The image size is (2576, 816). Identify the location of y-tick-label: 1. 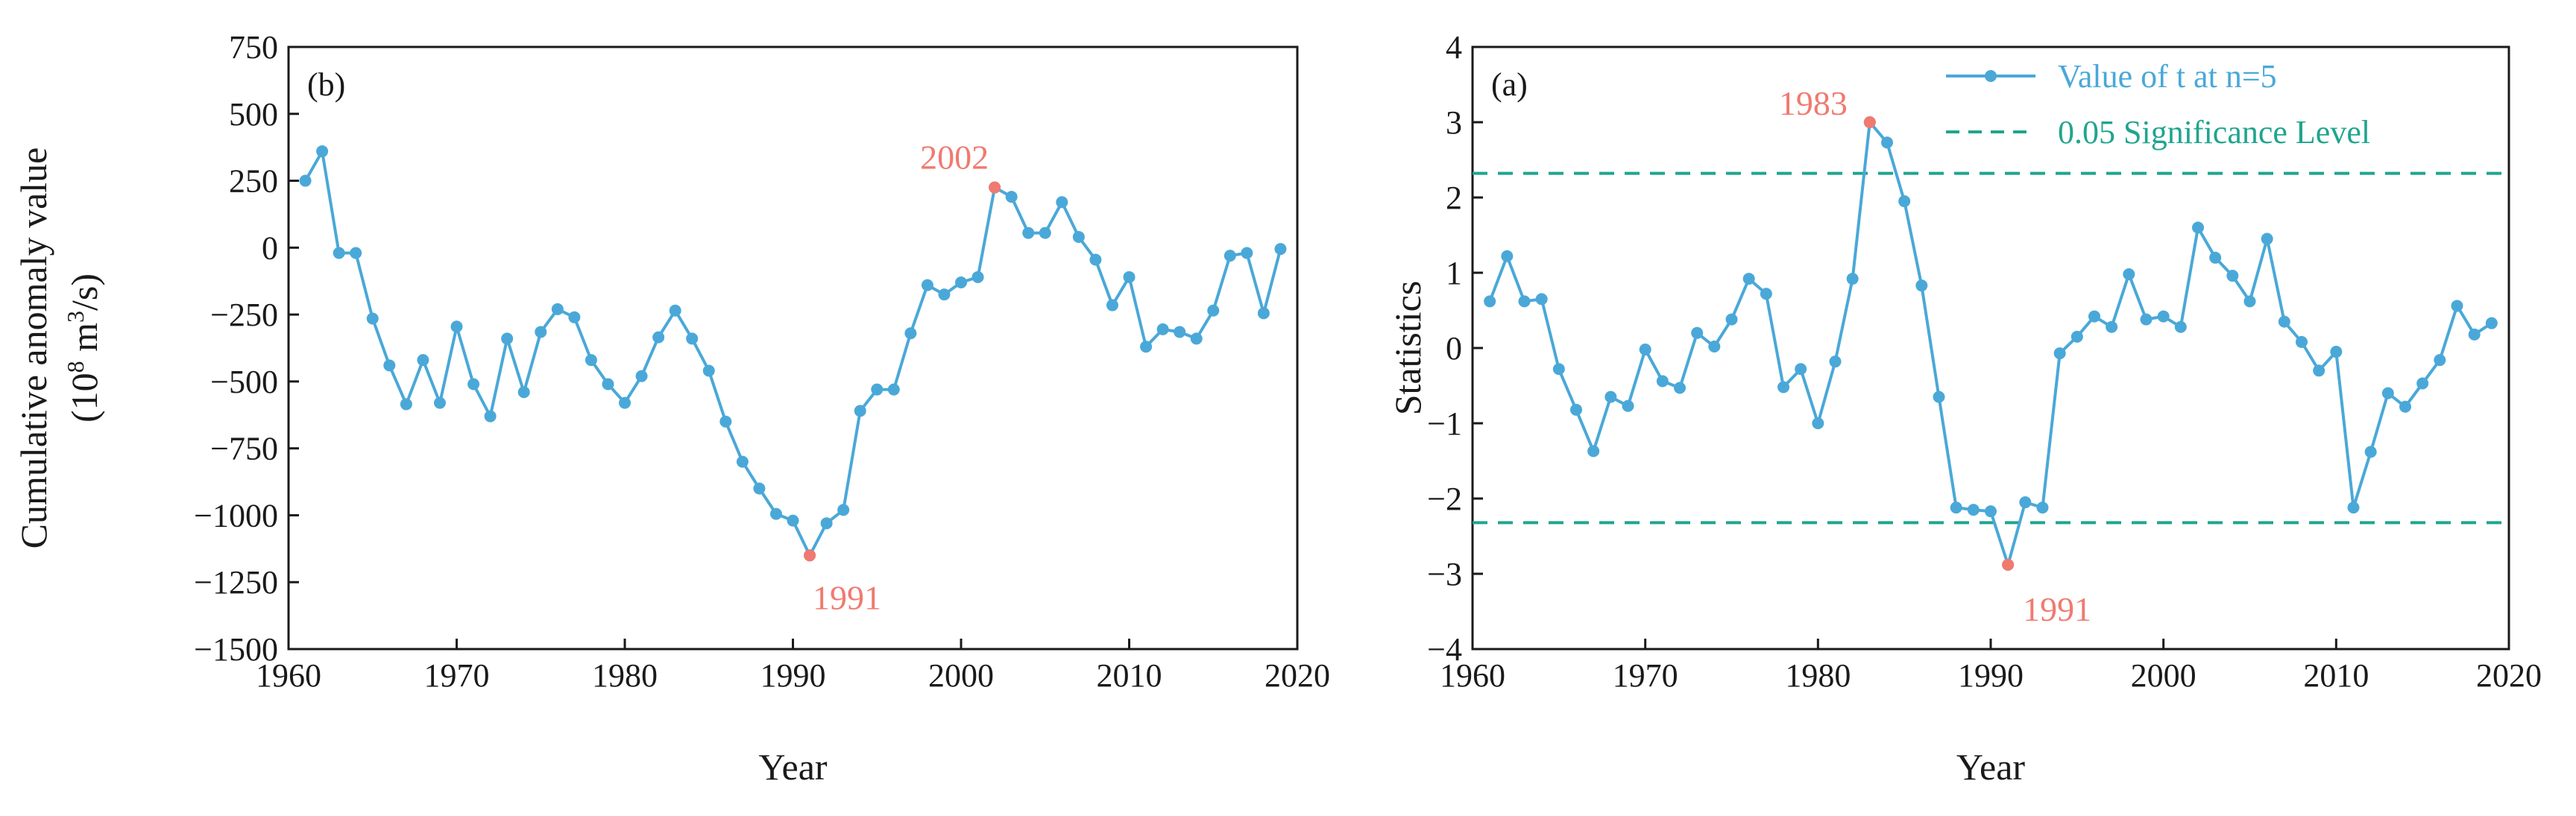
(1454, 273).